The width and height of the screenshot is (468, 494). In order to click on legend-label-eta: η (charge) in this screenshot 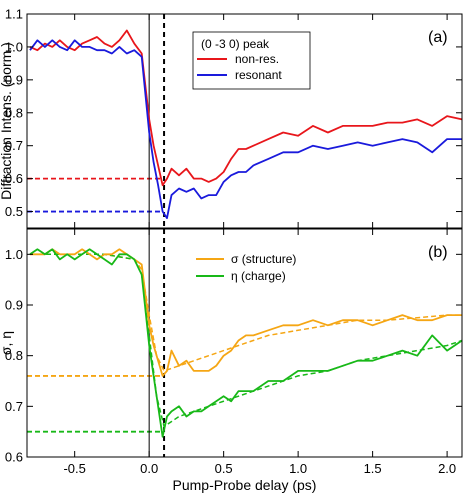, I will do `click(258, 276)`.